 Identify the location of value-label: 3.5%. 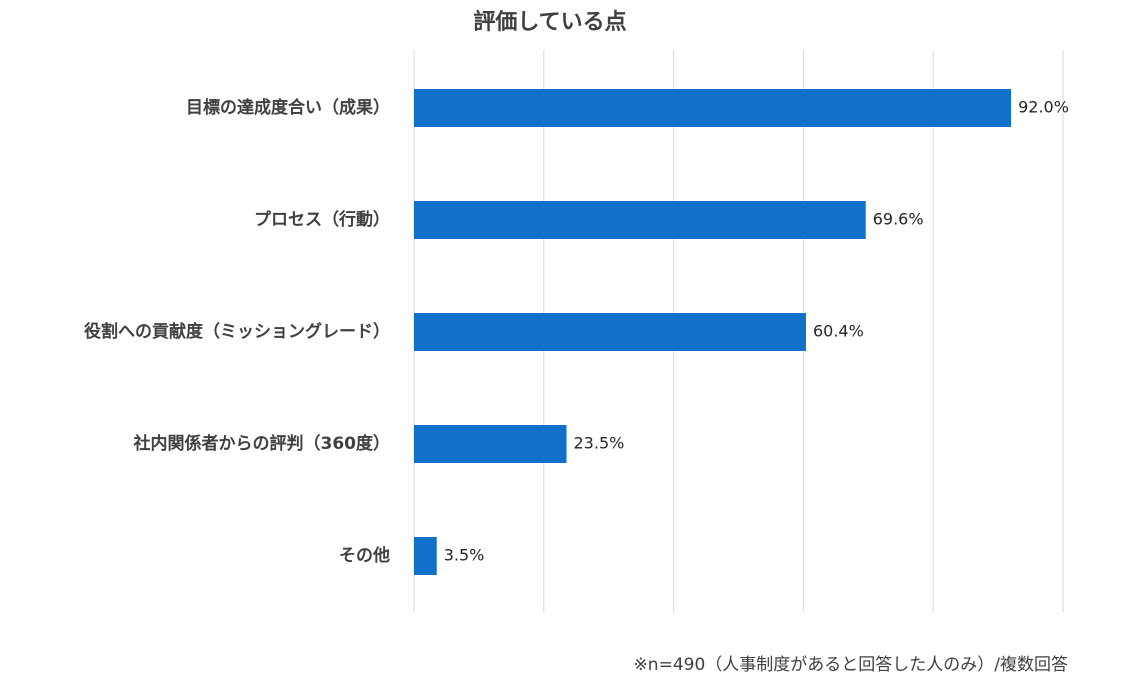
(464, 555).